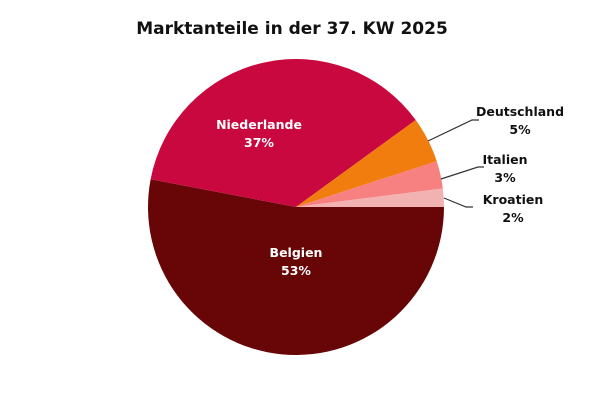 This screenshot has width=600, height=400. I want to click on slice-value-belgien: 53%, so click(296, 270).